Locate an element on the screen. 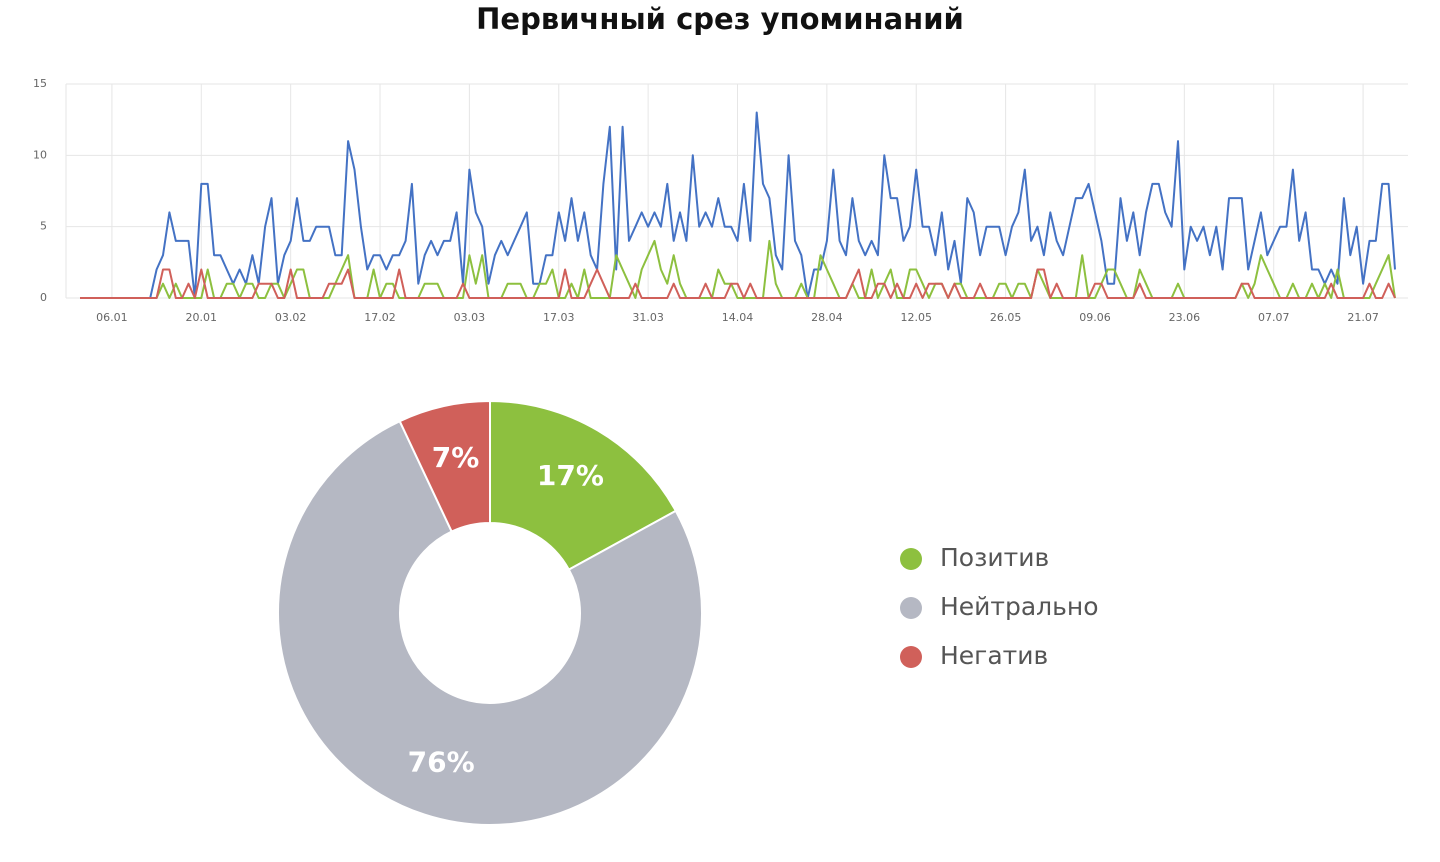 The width and height of the screenshot is (1440, 862). x-tick-label: 06.01 is located at coordinates (112, 317).